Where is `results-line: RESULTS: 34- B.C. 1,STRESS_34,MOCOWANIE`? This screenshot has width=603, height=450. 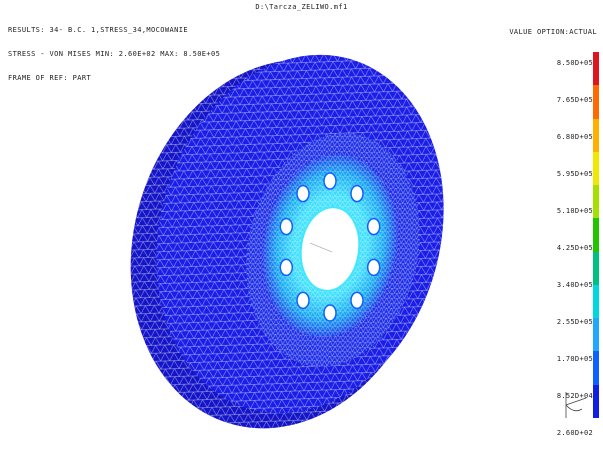 results-line: RESULTS: 34- B.C. 1,STRESS_34,MOCOWANIE is located at coordinates (98, 30).